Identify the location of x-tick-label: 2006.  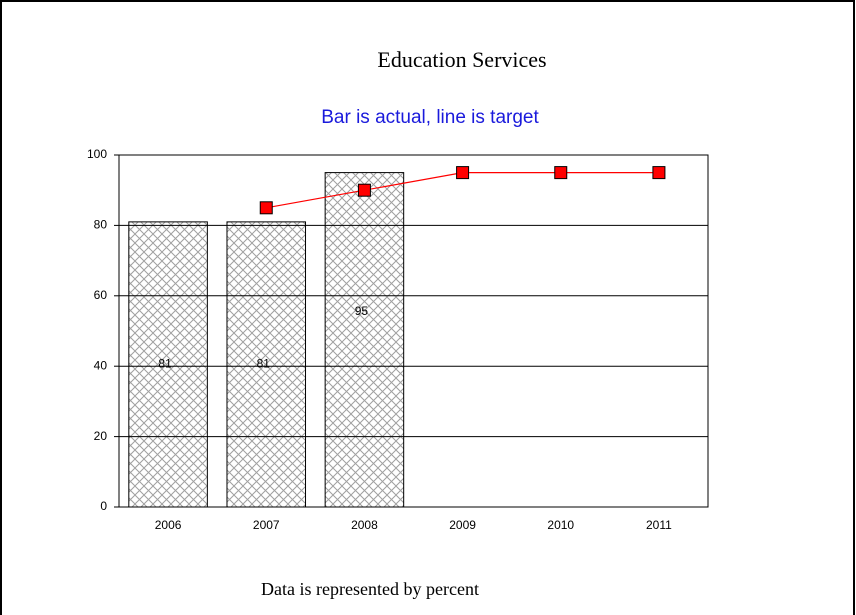
(168, 525).